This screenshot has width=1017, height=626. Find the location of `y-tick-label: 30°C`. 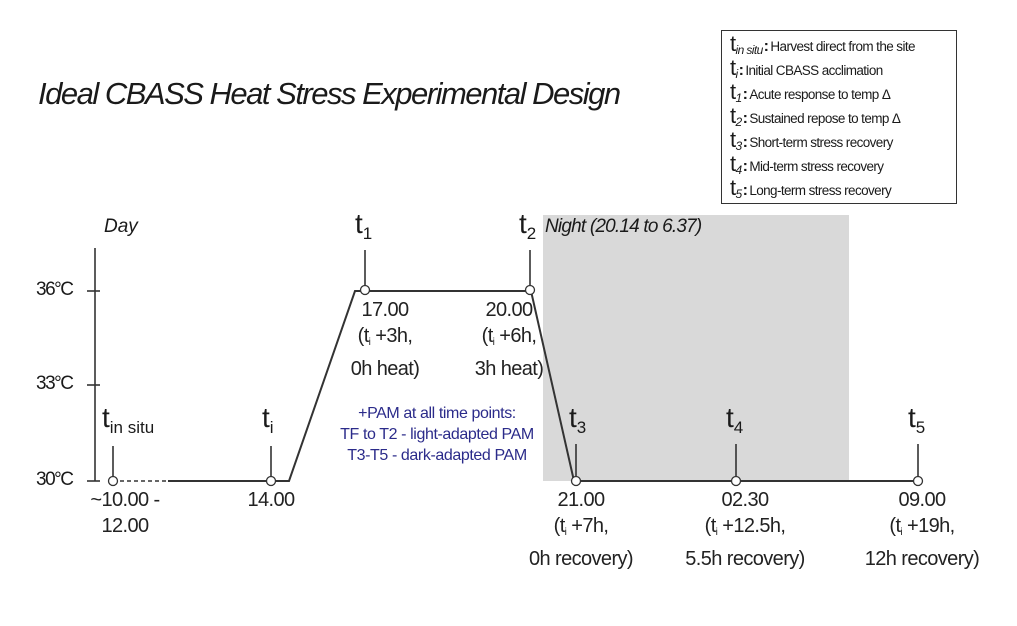

y-tick-label: 30°C is located at coordinates (55, 479).